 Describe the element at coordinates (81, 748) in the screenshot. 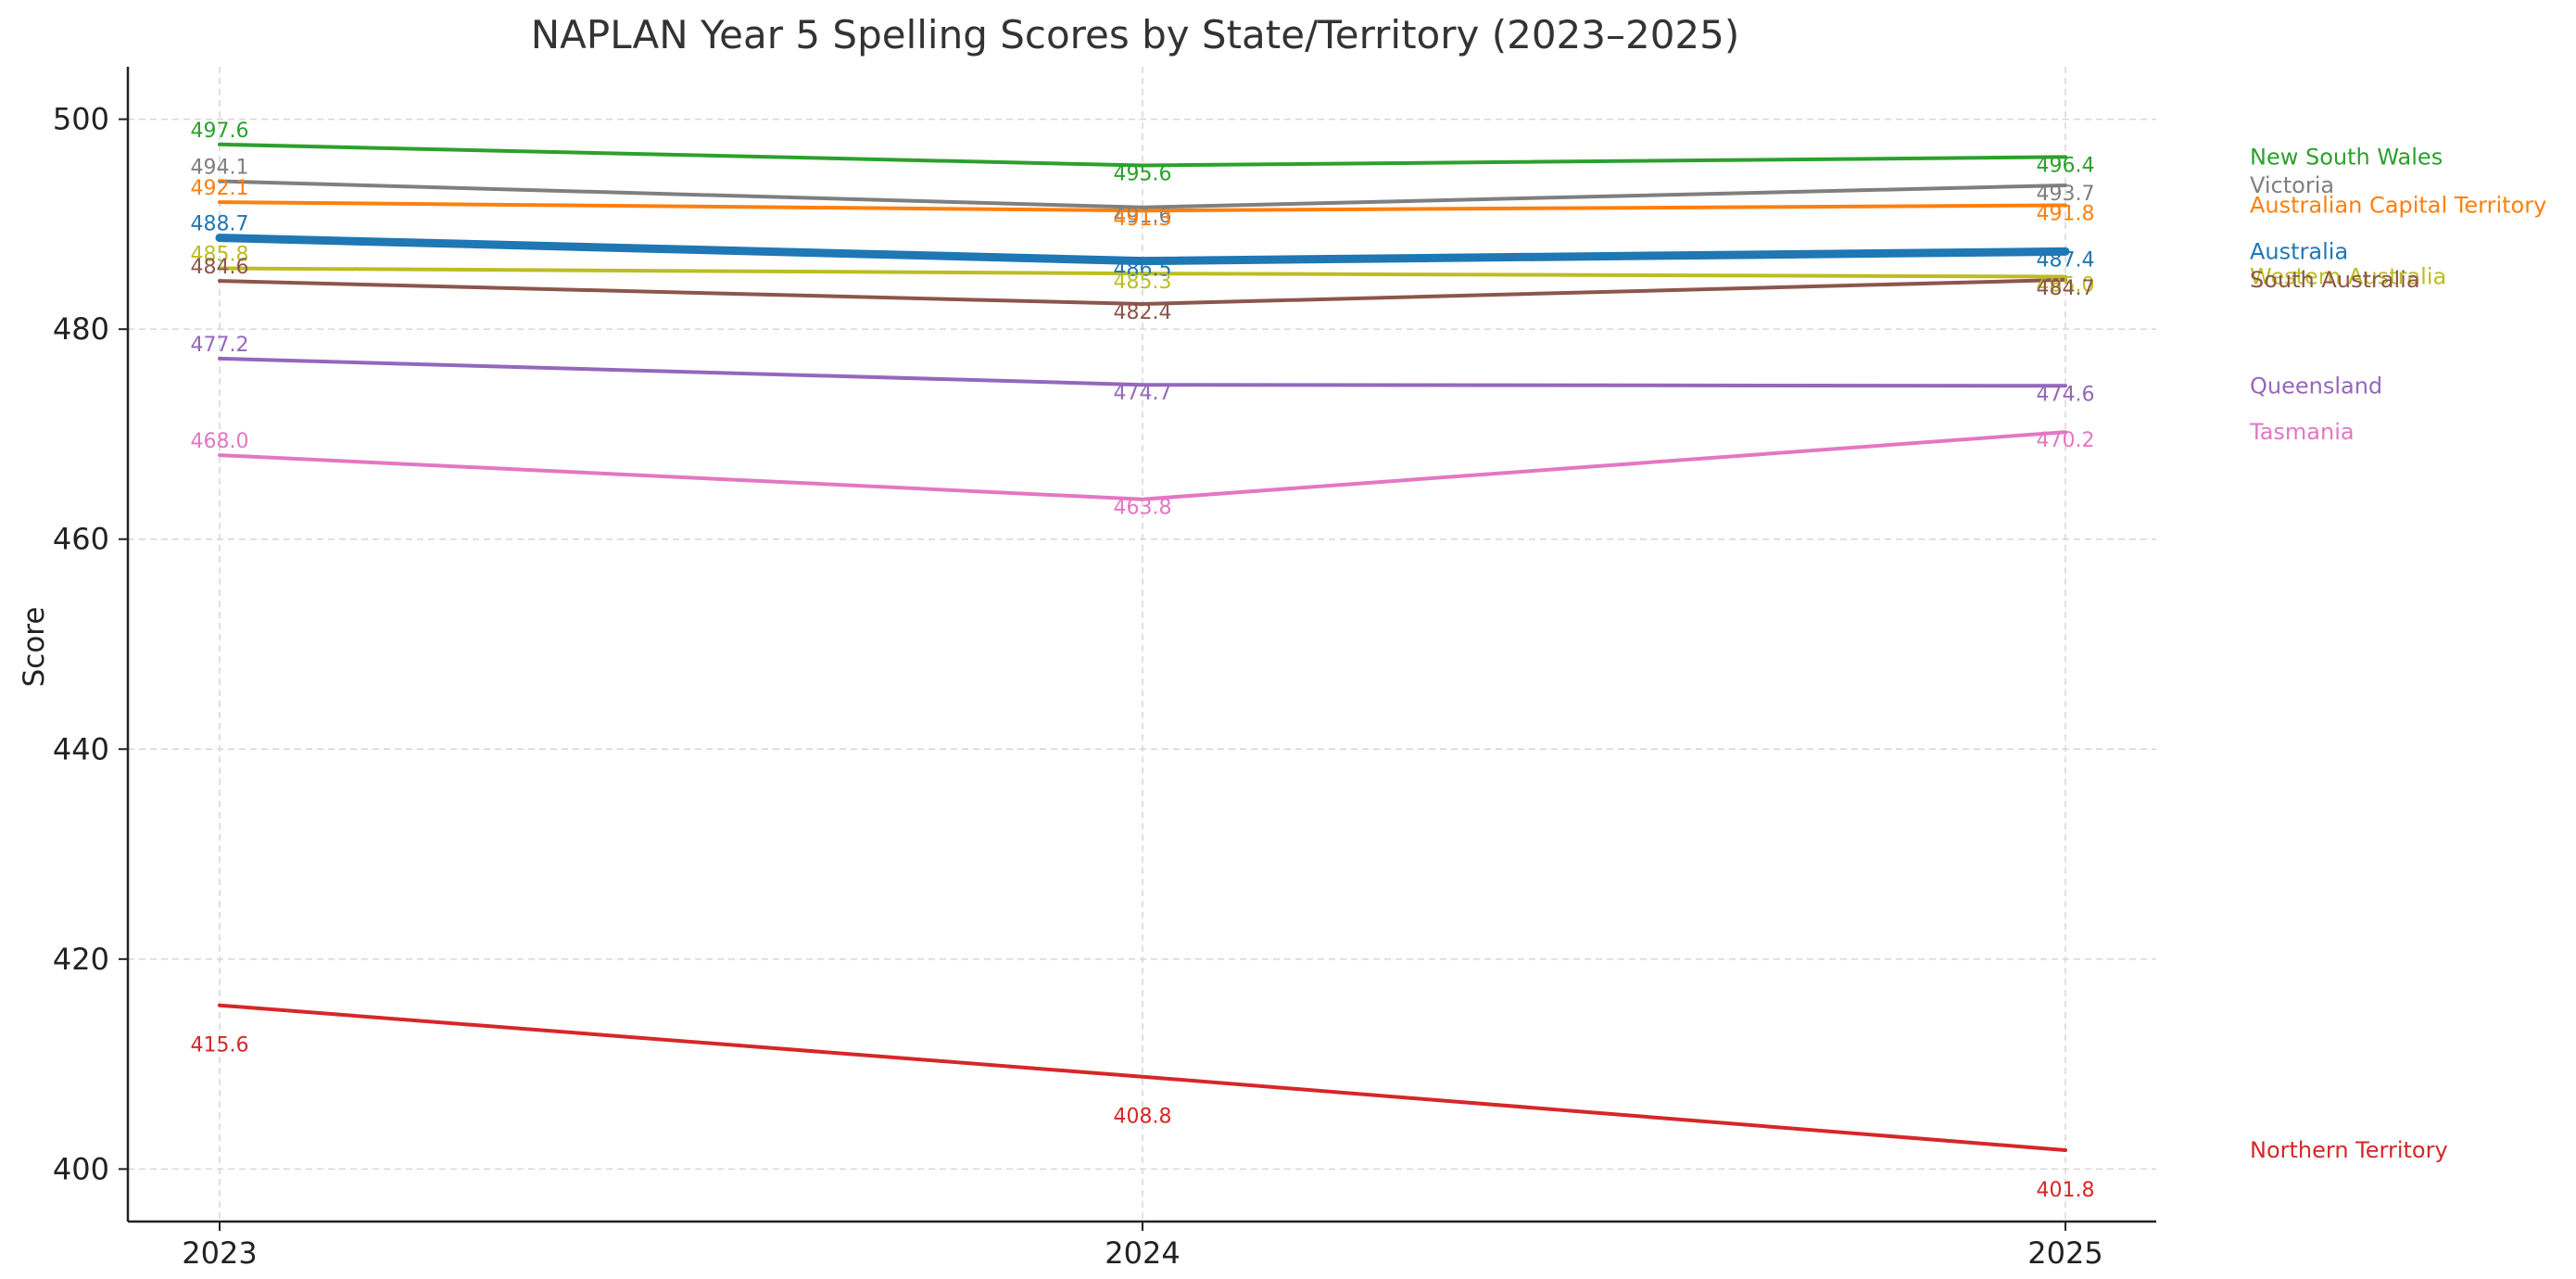

I see `y-tick-label: 440` at that location.